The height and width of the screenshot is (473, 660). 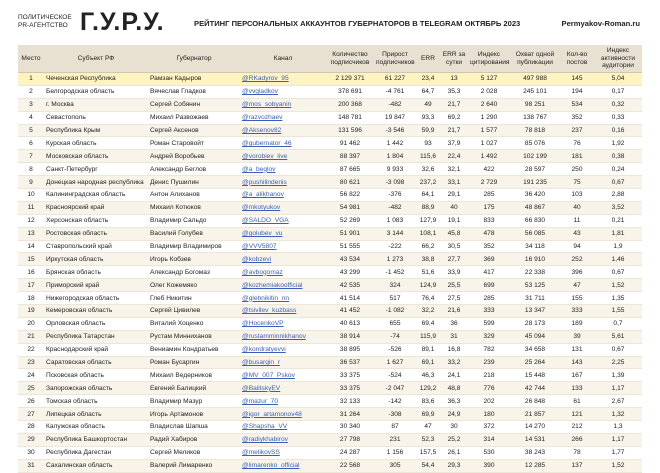 What do you see at coordinates (454, 59) in the screenshot?
I see `column-header: ERR за сутки` at bounding box center [454, 59].